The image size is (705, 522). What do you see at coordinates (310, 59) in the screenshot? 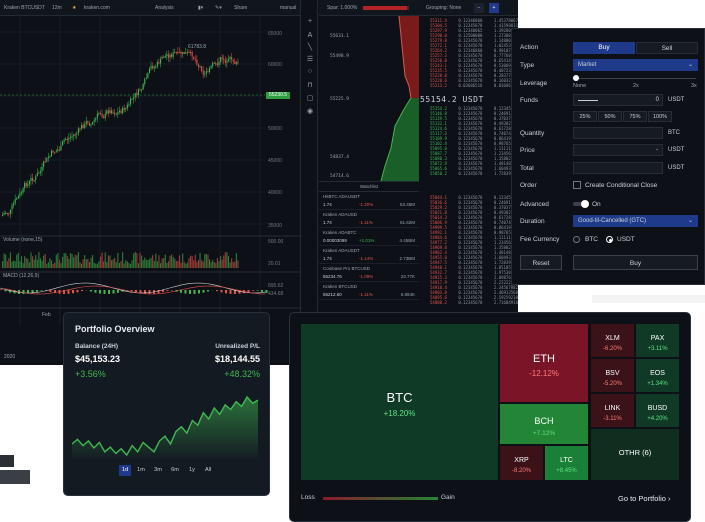
I see `fib-icon: ☰` at bounding box center [310, 59].